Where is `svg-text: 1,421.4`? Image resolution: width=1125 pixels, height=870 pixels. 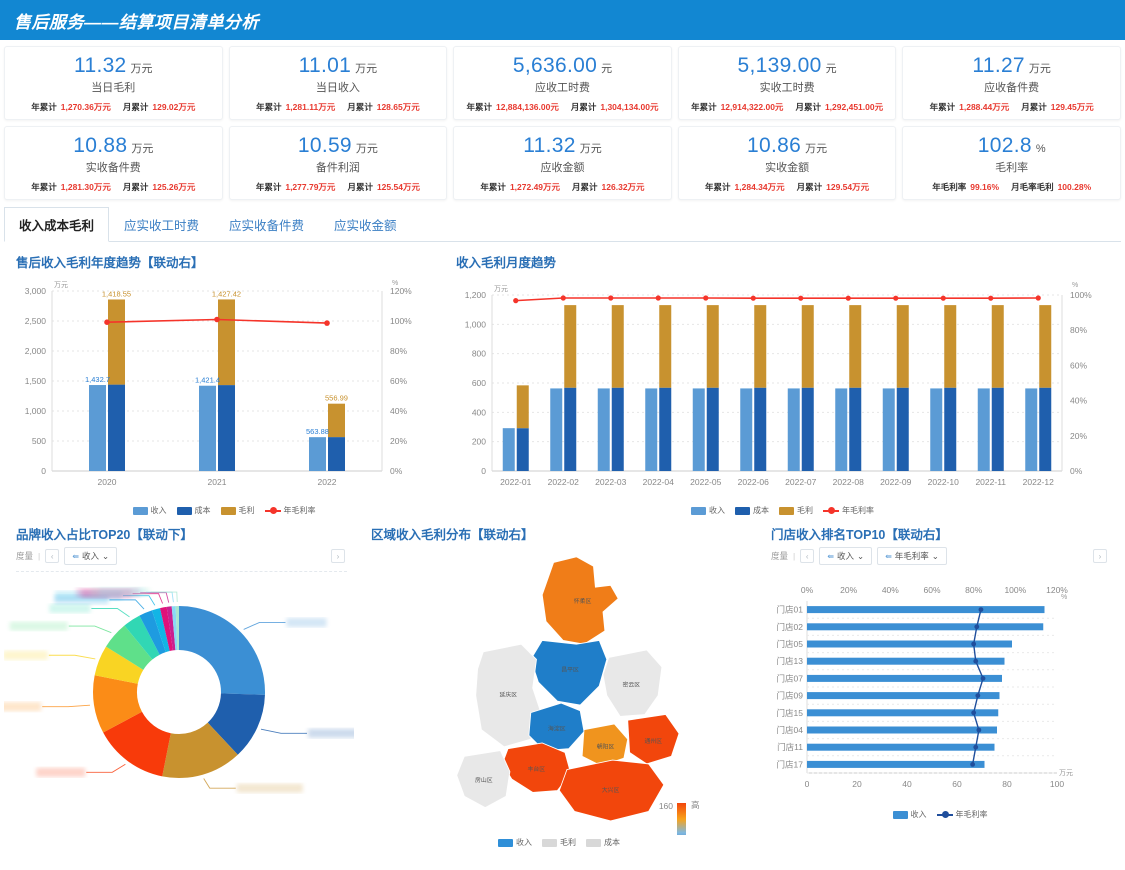
svg-text: 1,421.4 is located at coordinates (207, 380).